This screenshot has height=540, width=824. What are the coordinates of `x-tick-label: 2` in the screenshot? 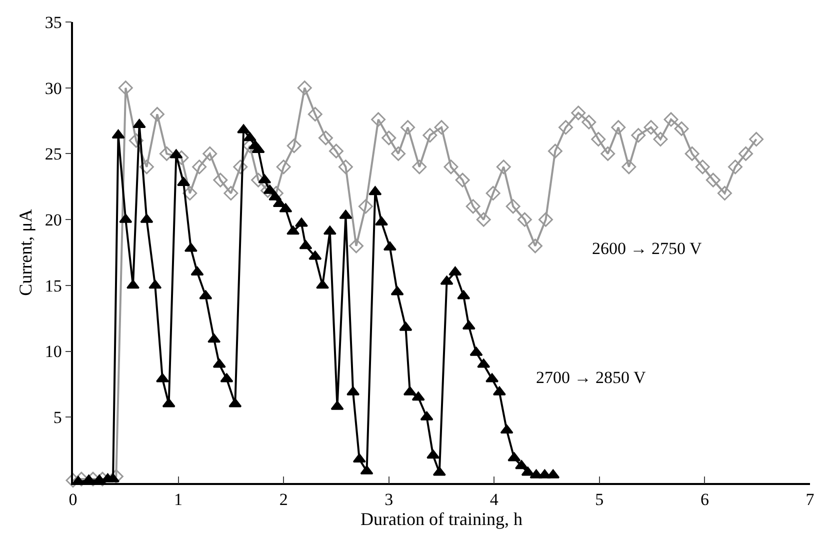 It's located at (283, 500).